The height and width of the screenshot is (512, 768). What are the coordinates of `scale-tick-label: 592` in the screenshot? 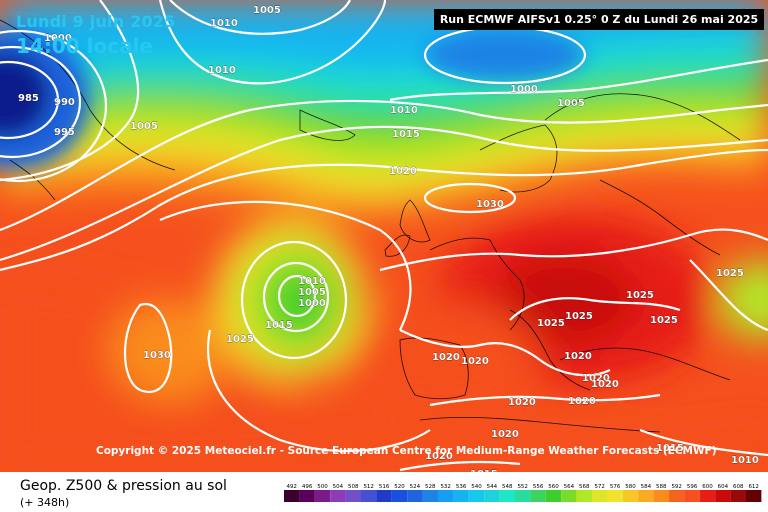 It's located at (676, 487).